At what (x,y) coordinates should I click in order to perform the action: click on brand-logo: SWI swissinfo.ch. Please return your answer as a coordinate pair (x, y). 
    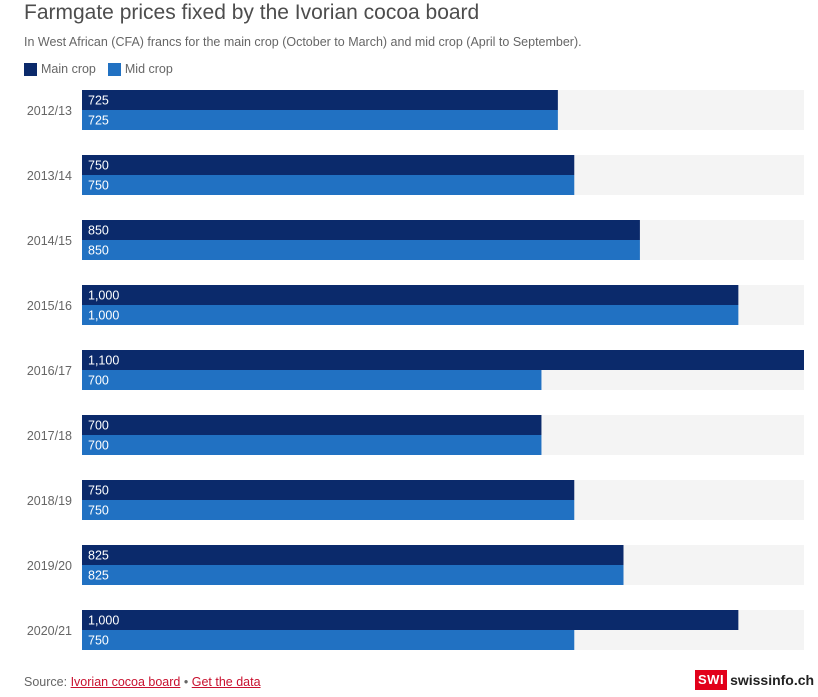
    Looking at the image, I should click on (754, 680).